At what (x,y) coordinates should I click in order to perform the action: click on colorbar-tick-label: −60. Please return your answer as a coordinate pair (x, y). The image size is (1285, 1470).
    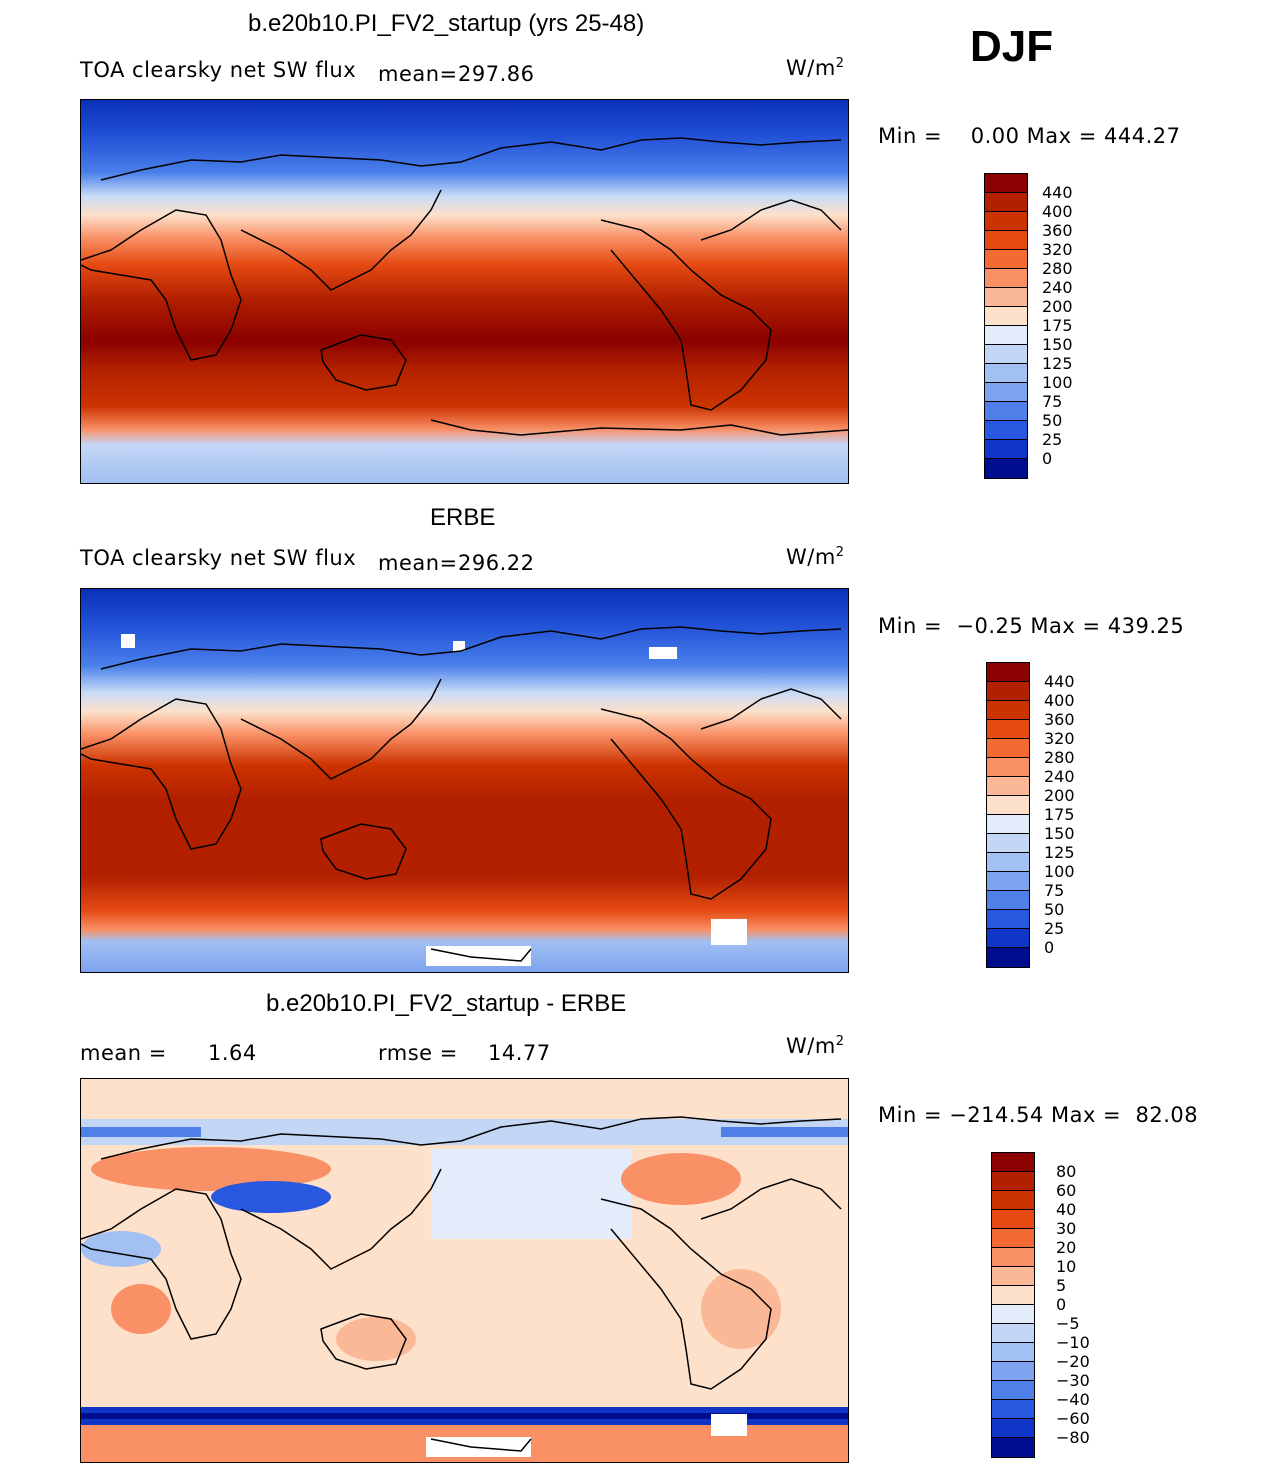
    Looking at the image, I should click on (1073, 1418).